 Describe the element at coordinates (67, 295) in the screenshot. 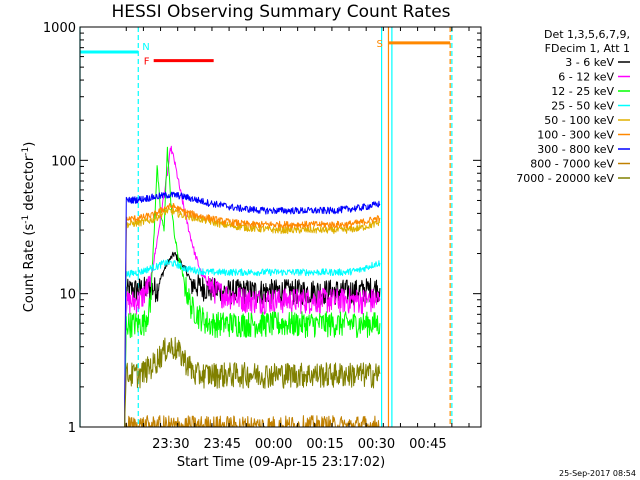

I see `y-tick-label: 10` at that location.